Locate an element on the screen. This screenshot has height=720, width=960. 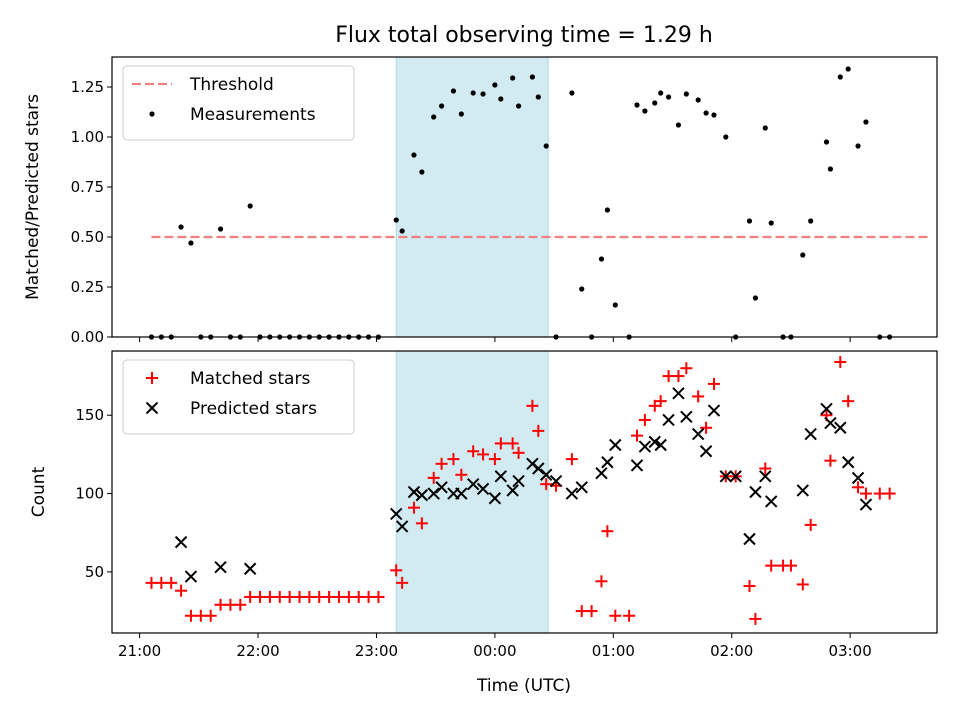
x-tick-label: 23:00 is located at coordinates (376, 651).